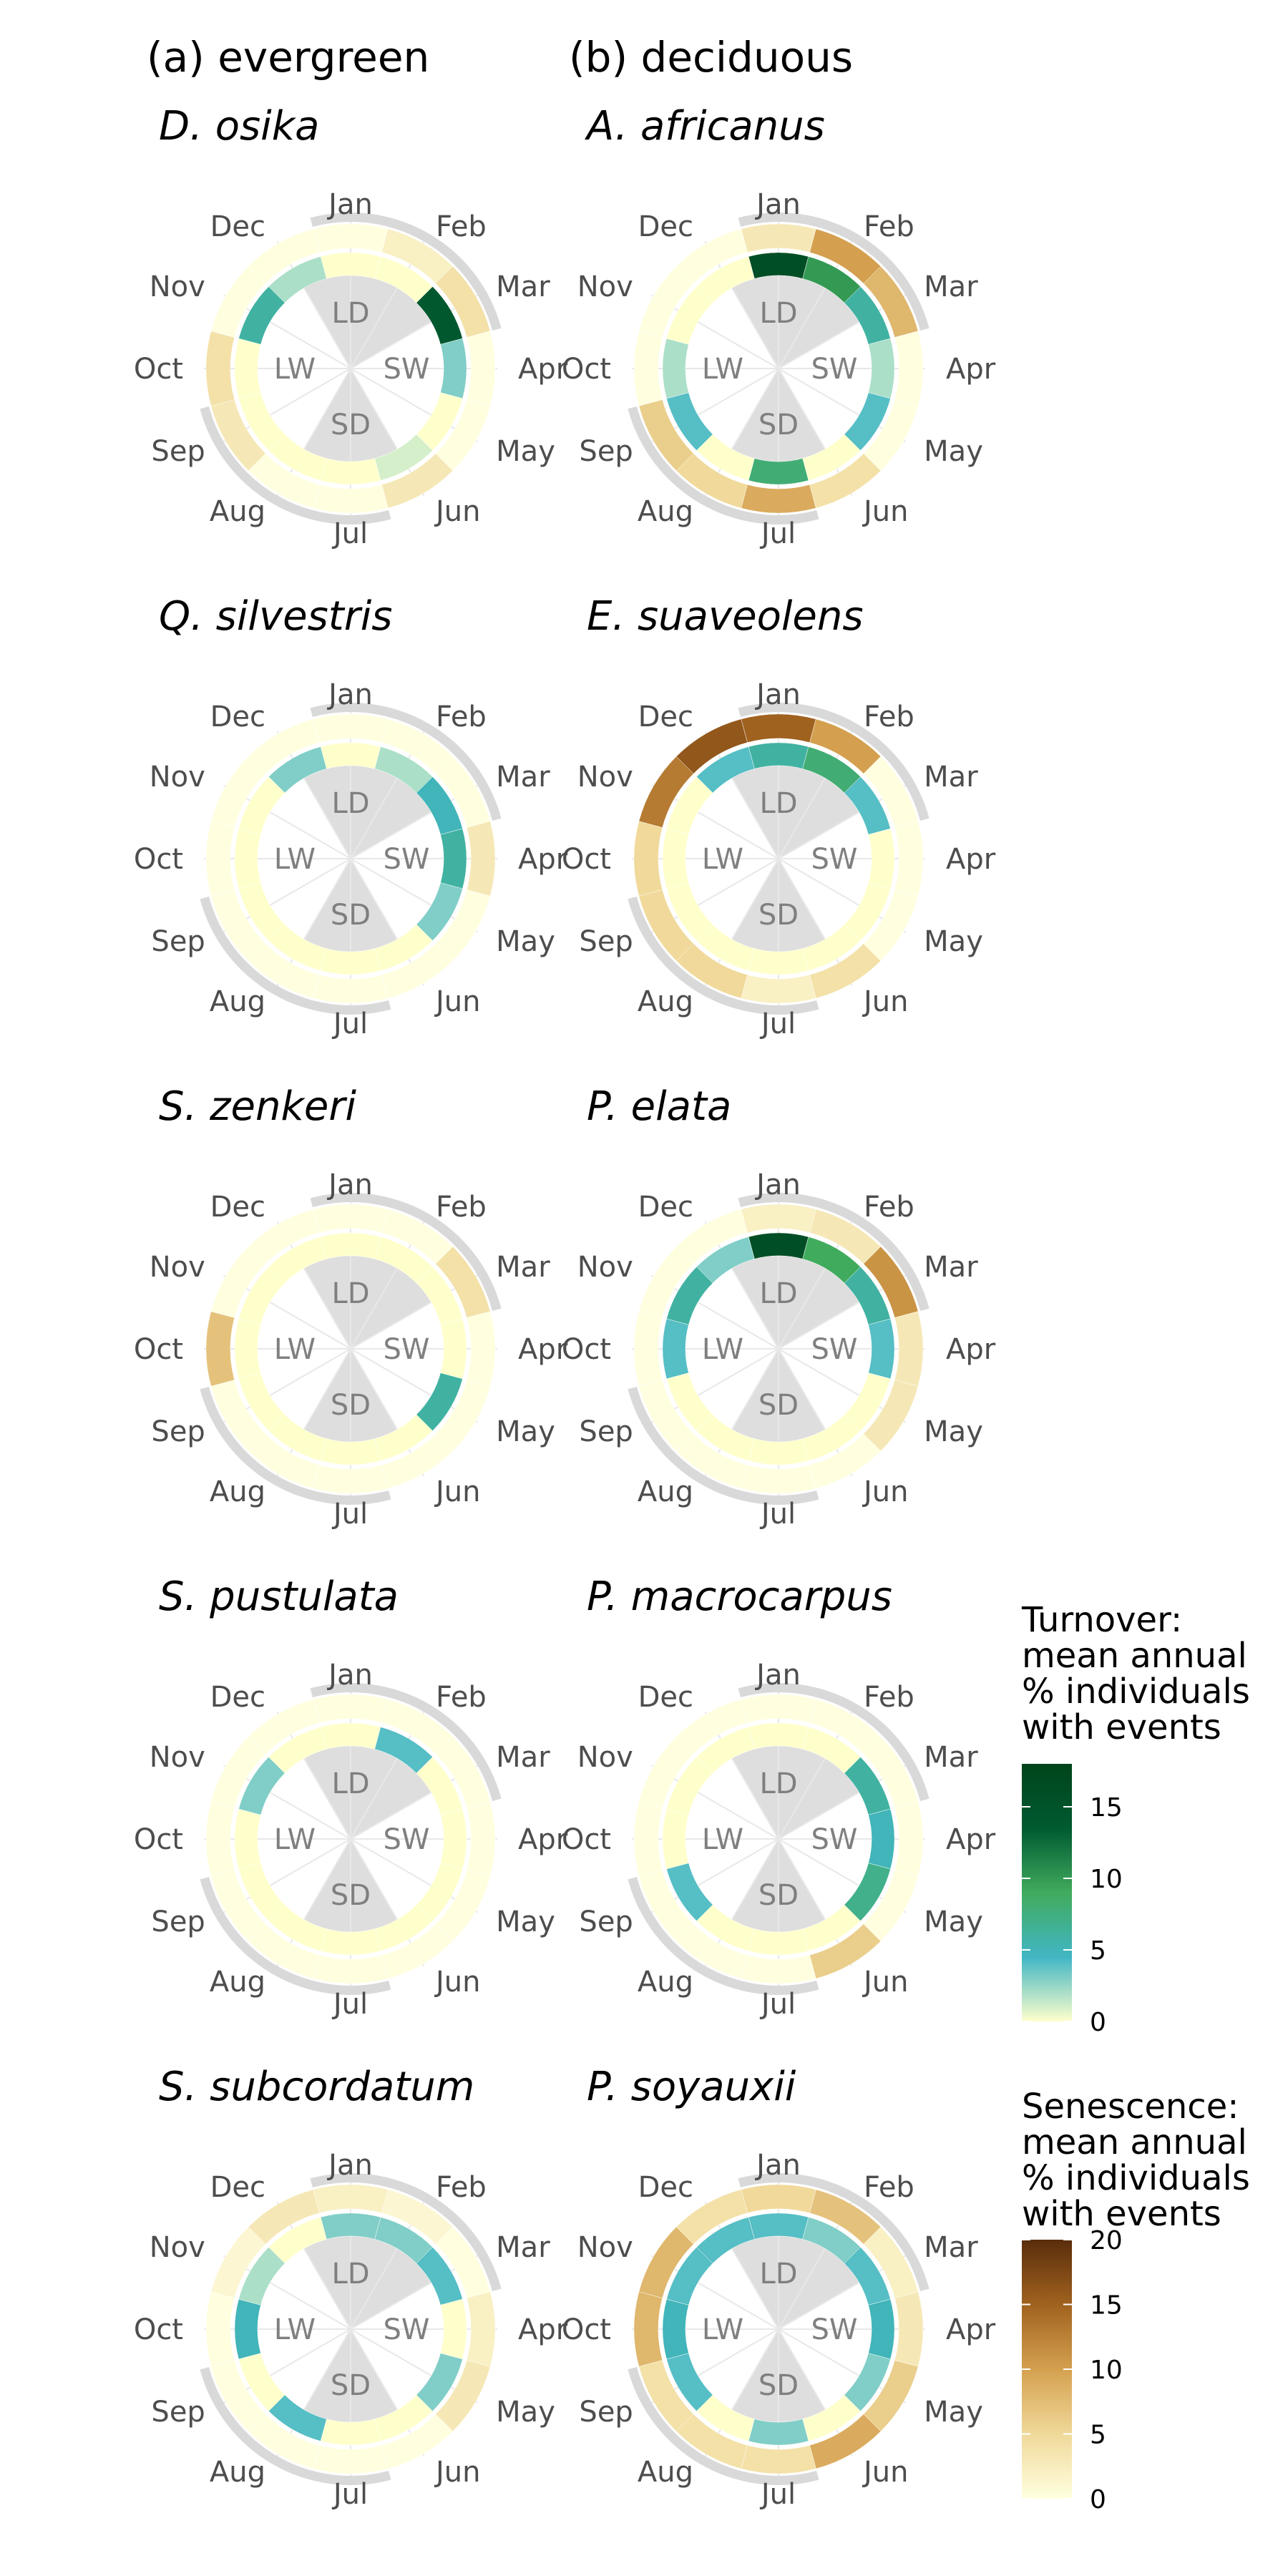  Describe the element at coordinates (778, 2432) in the screenshot. I see `turnover-cell-jul` at that location.